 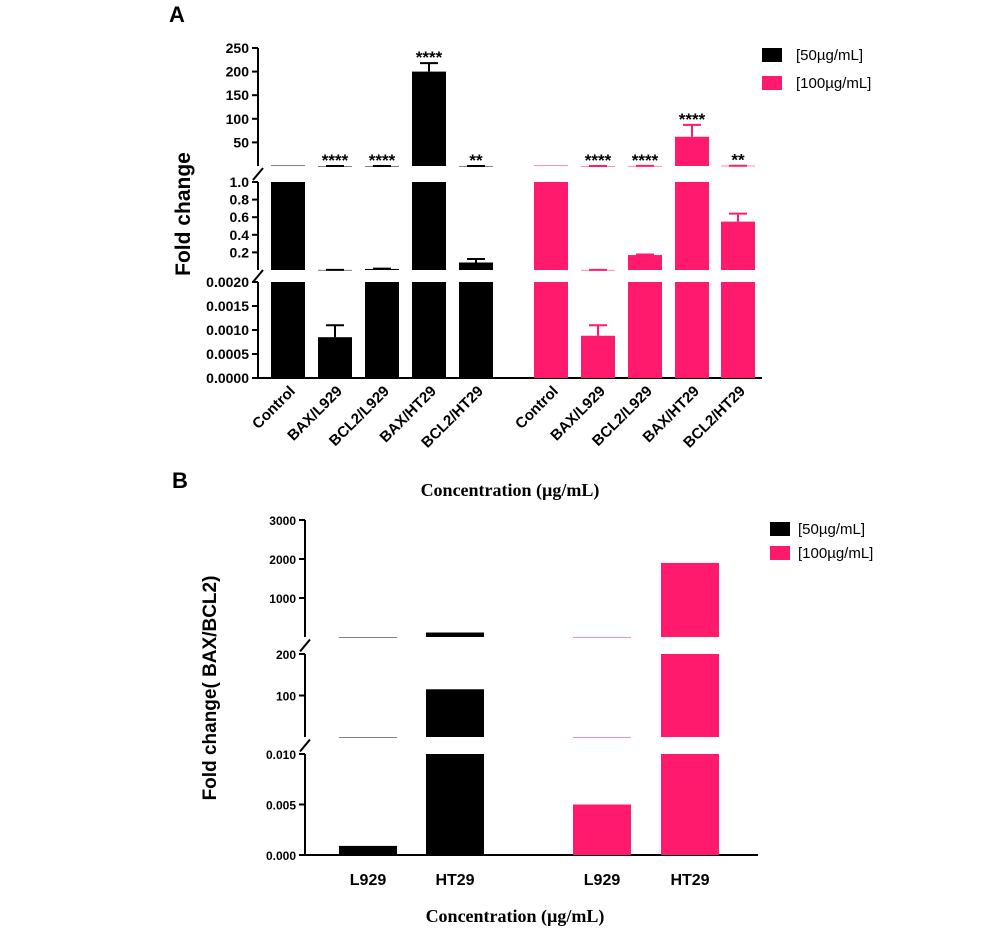 I want to click on panel-a-tick-label: 0.0015, so click(x=227, y=306).